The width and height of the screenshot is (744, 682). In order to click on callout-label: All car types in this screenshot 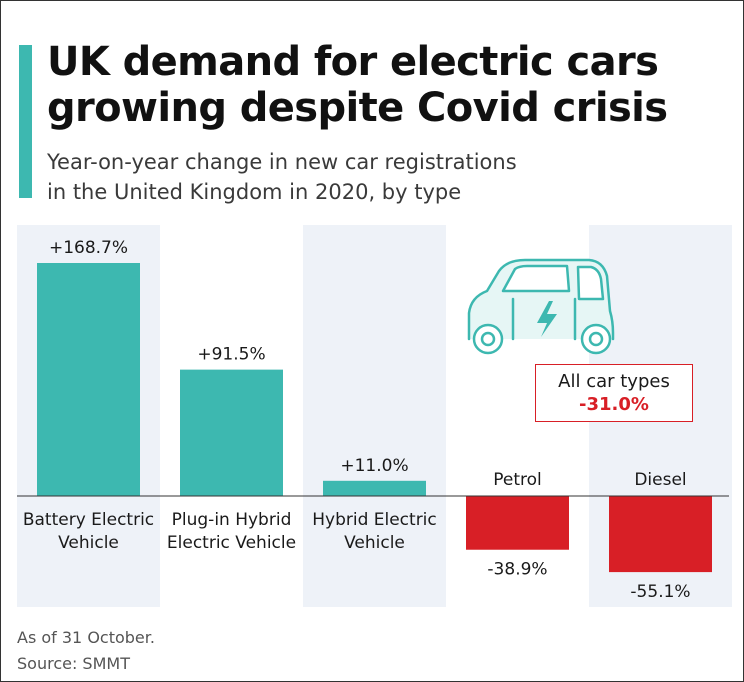, I will do `click(614, 381)`.